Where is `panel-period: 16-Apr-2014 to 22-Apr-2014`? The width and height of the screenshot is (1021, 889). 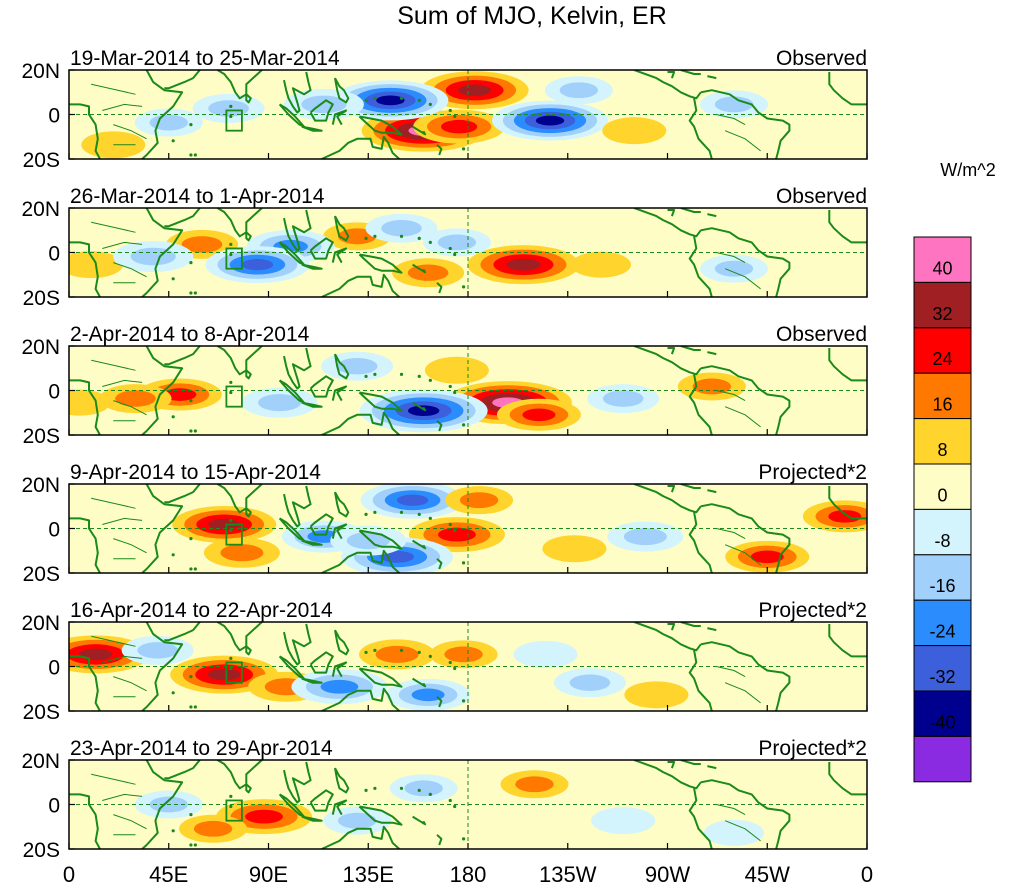 panel-period: 16-Apr-2014 to 22-Apr-2014 is located at coordinates (201, 610).